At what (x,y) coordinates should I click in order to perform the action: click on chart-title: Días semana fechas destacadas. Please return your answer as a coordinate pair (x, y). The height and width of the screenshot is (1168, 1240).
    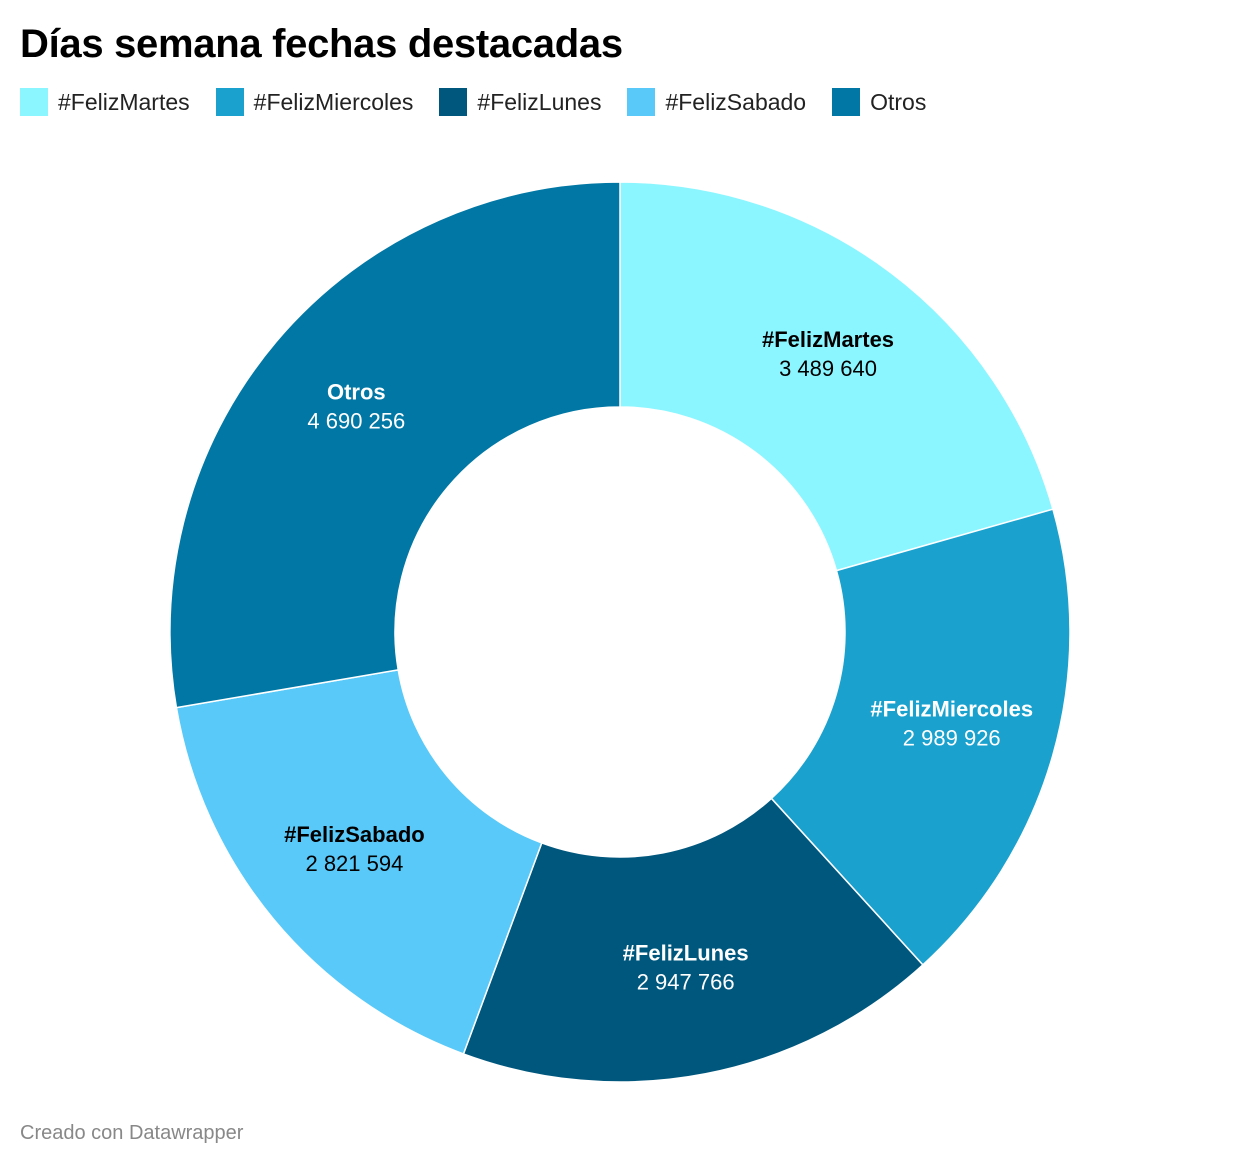
    Looking at the image, I should click on (321, 44).